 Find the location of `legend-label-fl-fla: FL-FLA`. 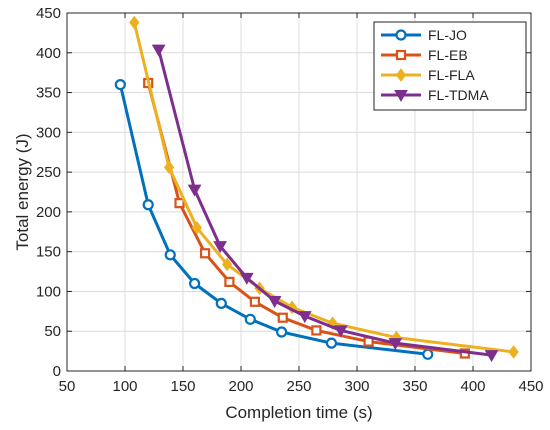

legend-label-fl-fla: FL-FLA is located at coordinates (451, 75).